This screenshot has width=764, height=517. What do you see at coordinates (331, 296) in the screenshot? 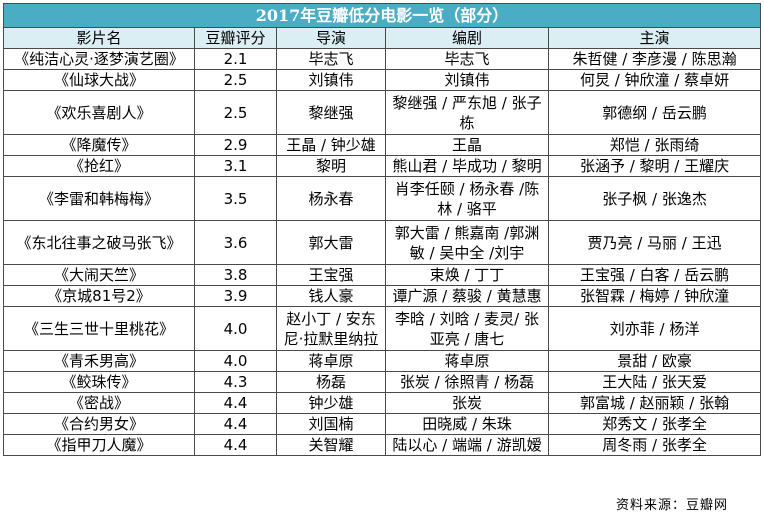
I see `director: 钱人豪` at bounding box center [331, 296].